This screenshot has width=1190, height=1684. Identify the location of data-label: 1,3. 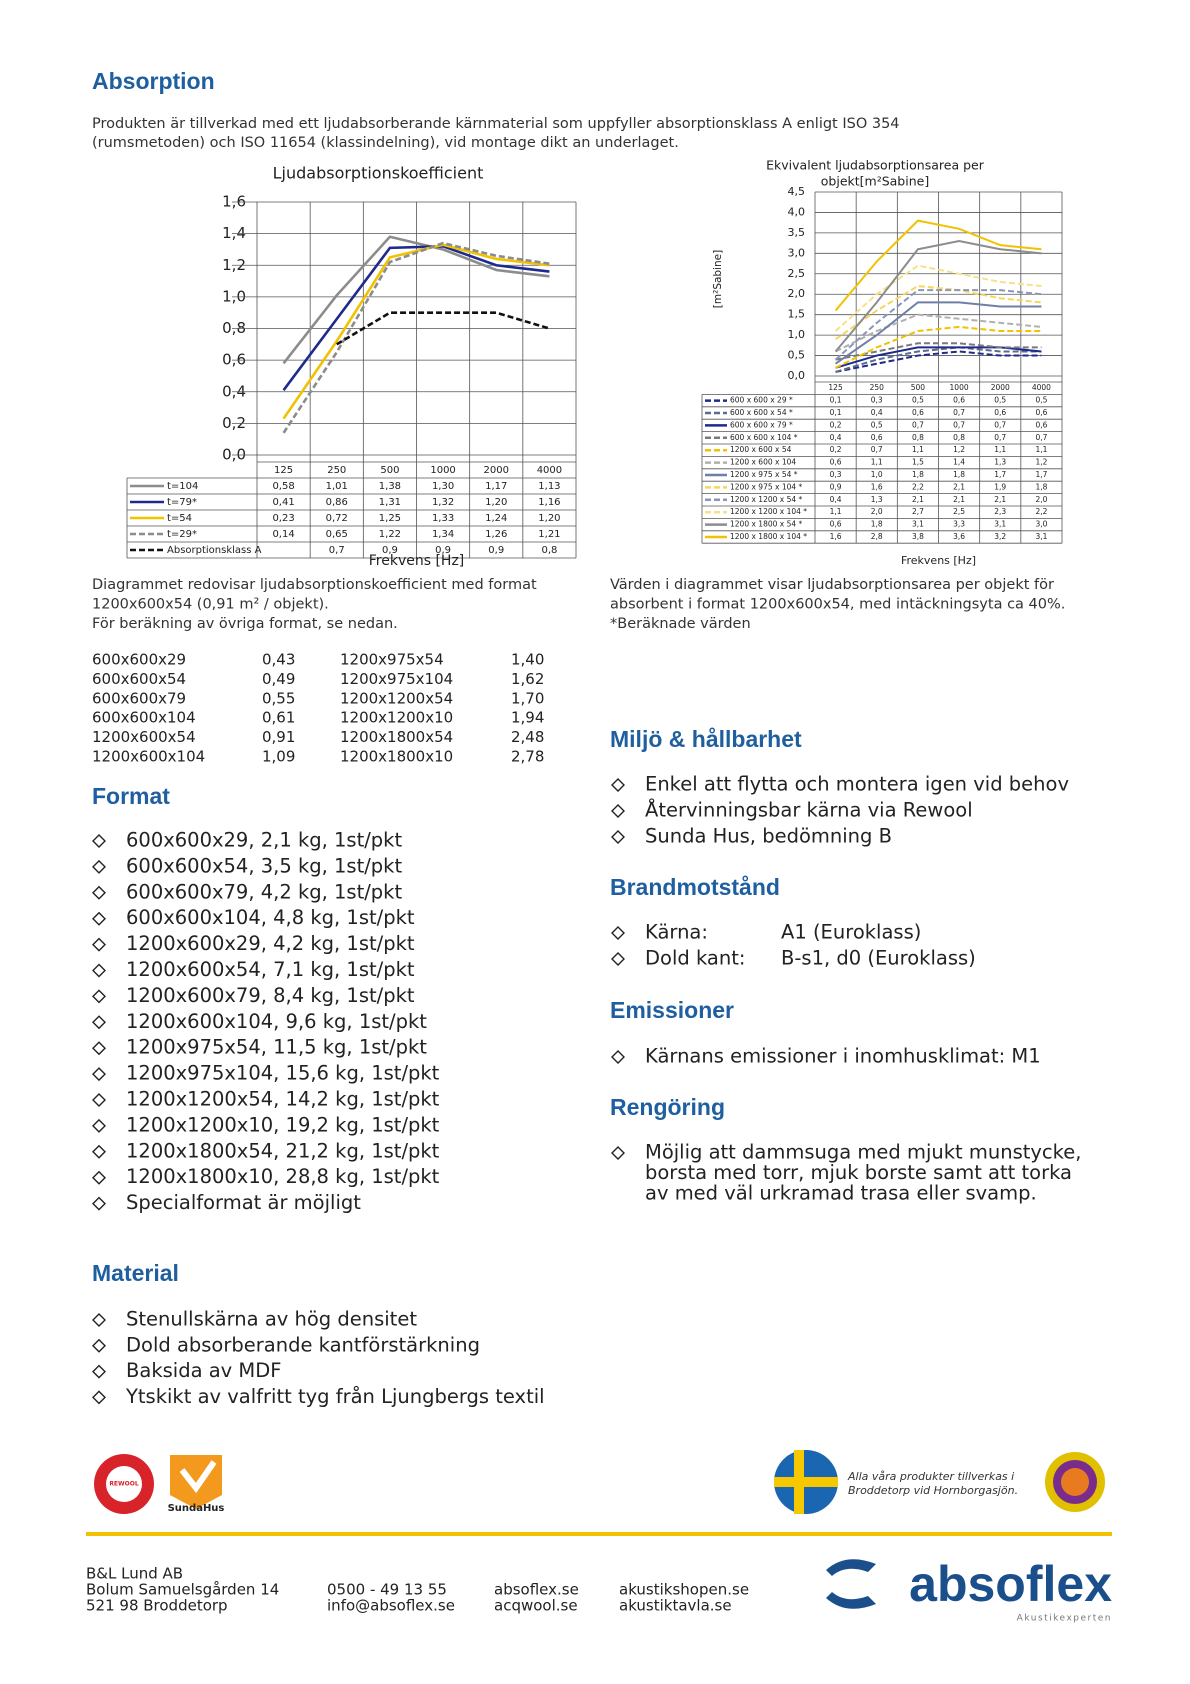
(1000, 462).